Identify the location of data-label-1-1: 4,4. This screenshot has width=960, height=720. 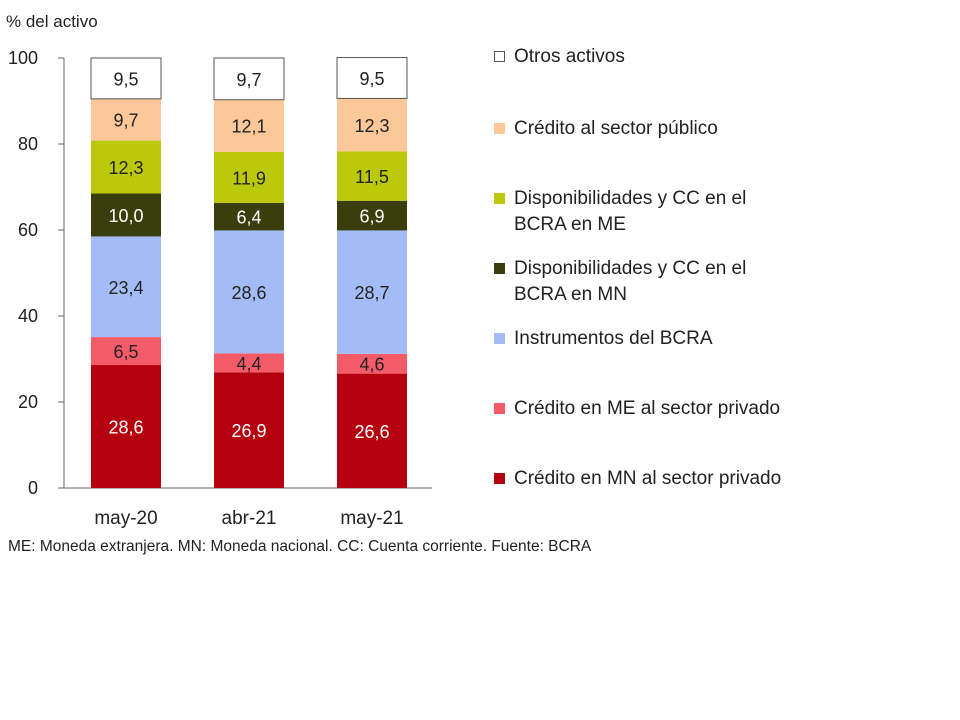
(248, 364).